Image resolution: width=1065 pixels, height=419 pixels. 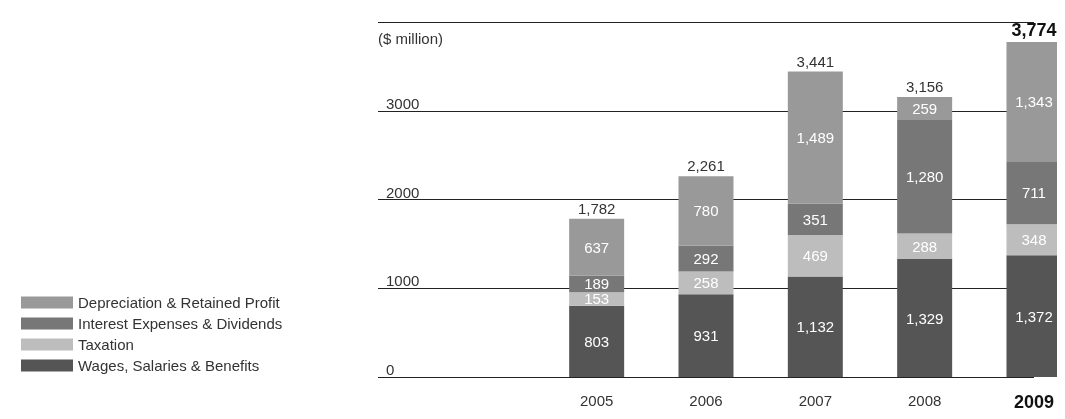 I want to click on total-label: 2,261, so click(x=706, y=166).